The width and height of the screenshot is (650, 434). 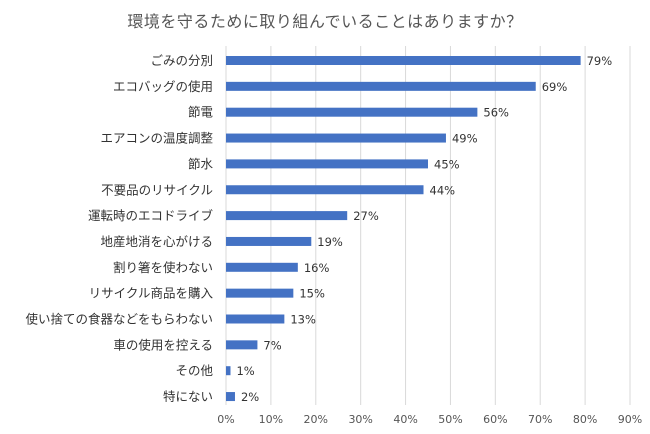 I want to click on x-tick-labels: 0% 10% 20% 30% 40% 50% 60% 70% 80% 90%, so click(x=429, y=419).